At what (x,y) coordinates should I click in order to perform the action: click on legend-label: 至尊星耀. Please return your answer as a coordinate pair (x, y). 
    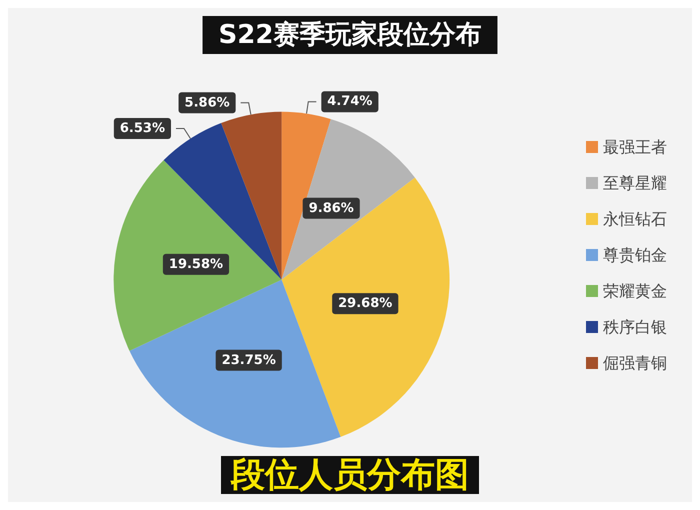
    Looking at the image, I should click on (635, 183).